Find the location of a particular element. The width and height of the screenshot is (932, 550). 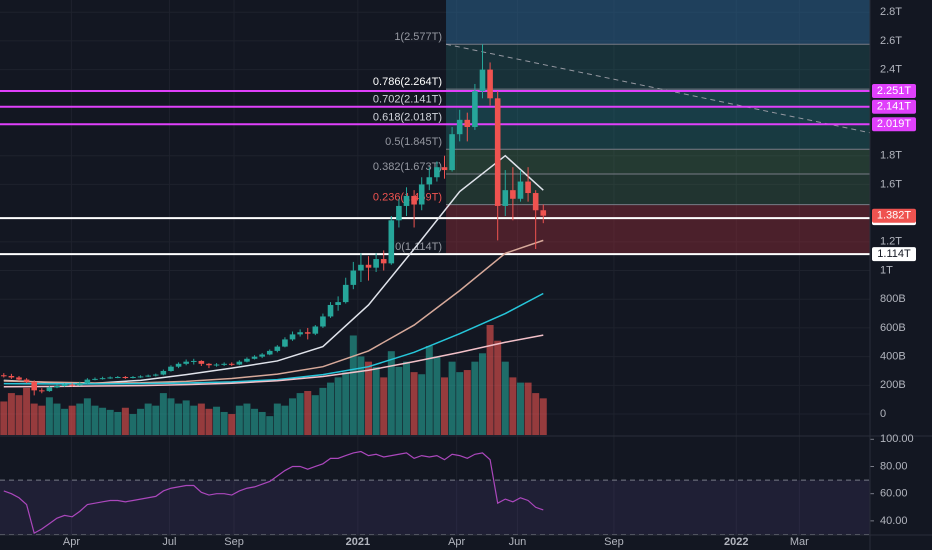

fib-label: 0.702(2.141T) is located at coordinates (407, 100).